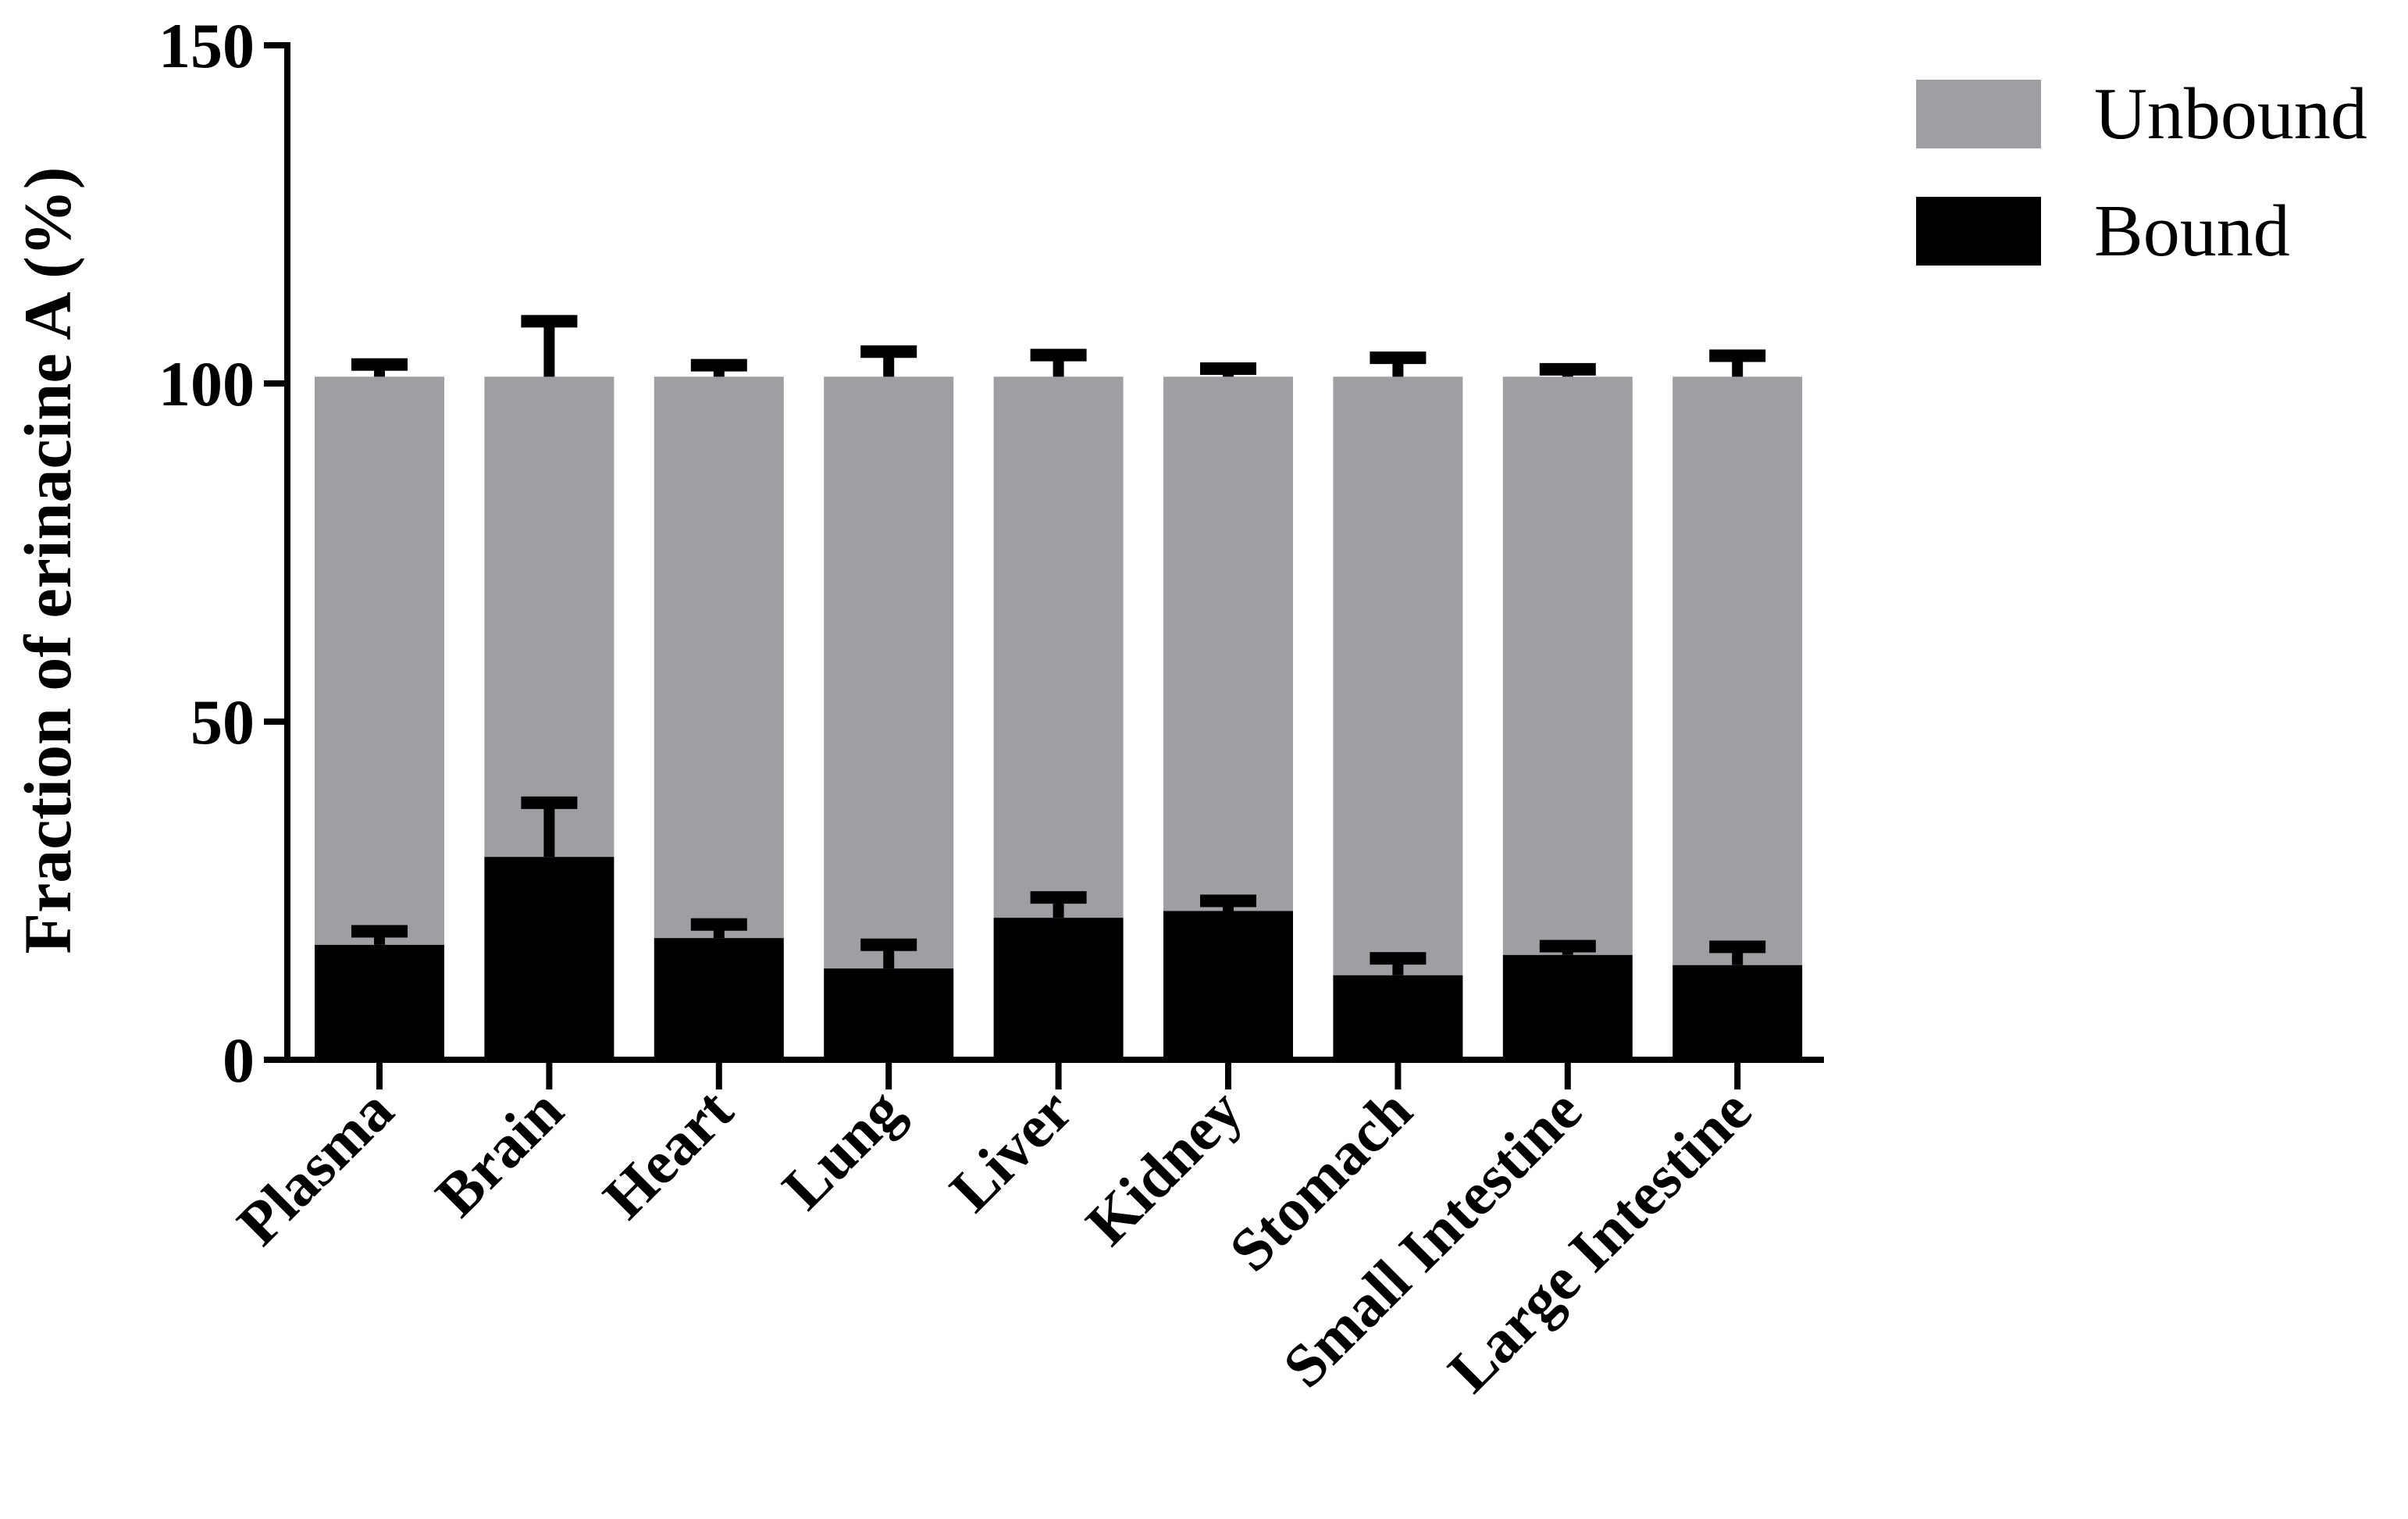 The width and height of the screenshot is (2408, 1519). I want to click on bar-unbound-heart, so click(719, 657).